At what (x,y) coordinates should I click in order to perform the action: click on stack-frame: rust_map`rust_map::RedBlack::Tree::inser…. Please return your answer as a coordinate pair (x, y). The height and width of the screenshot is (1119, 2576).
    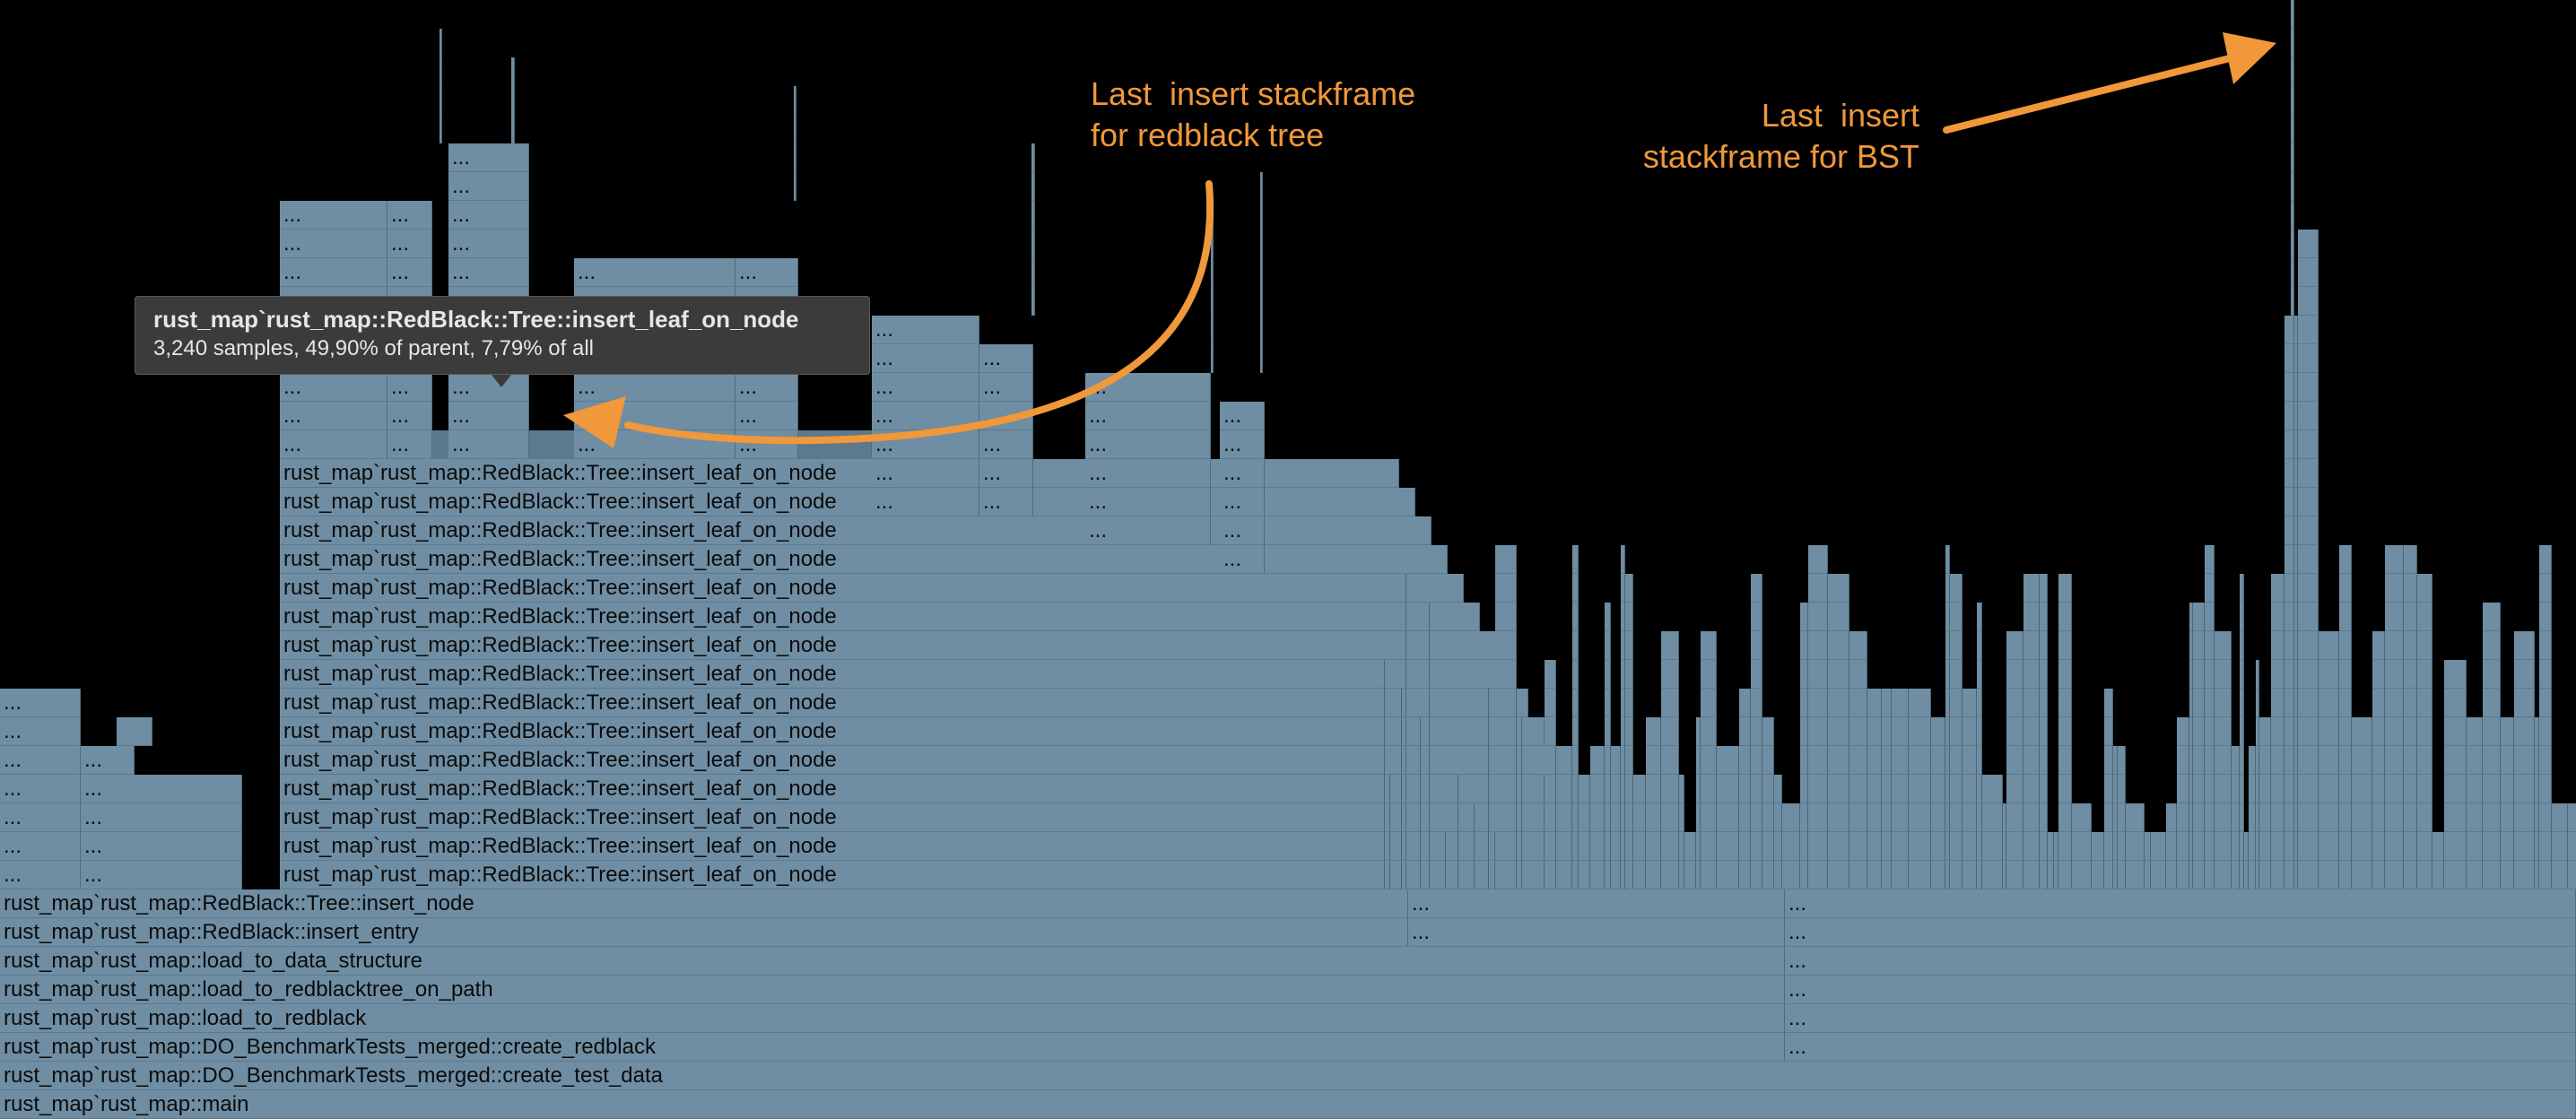
    Looking at the image, I should click on (704, 904).